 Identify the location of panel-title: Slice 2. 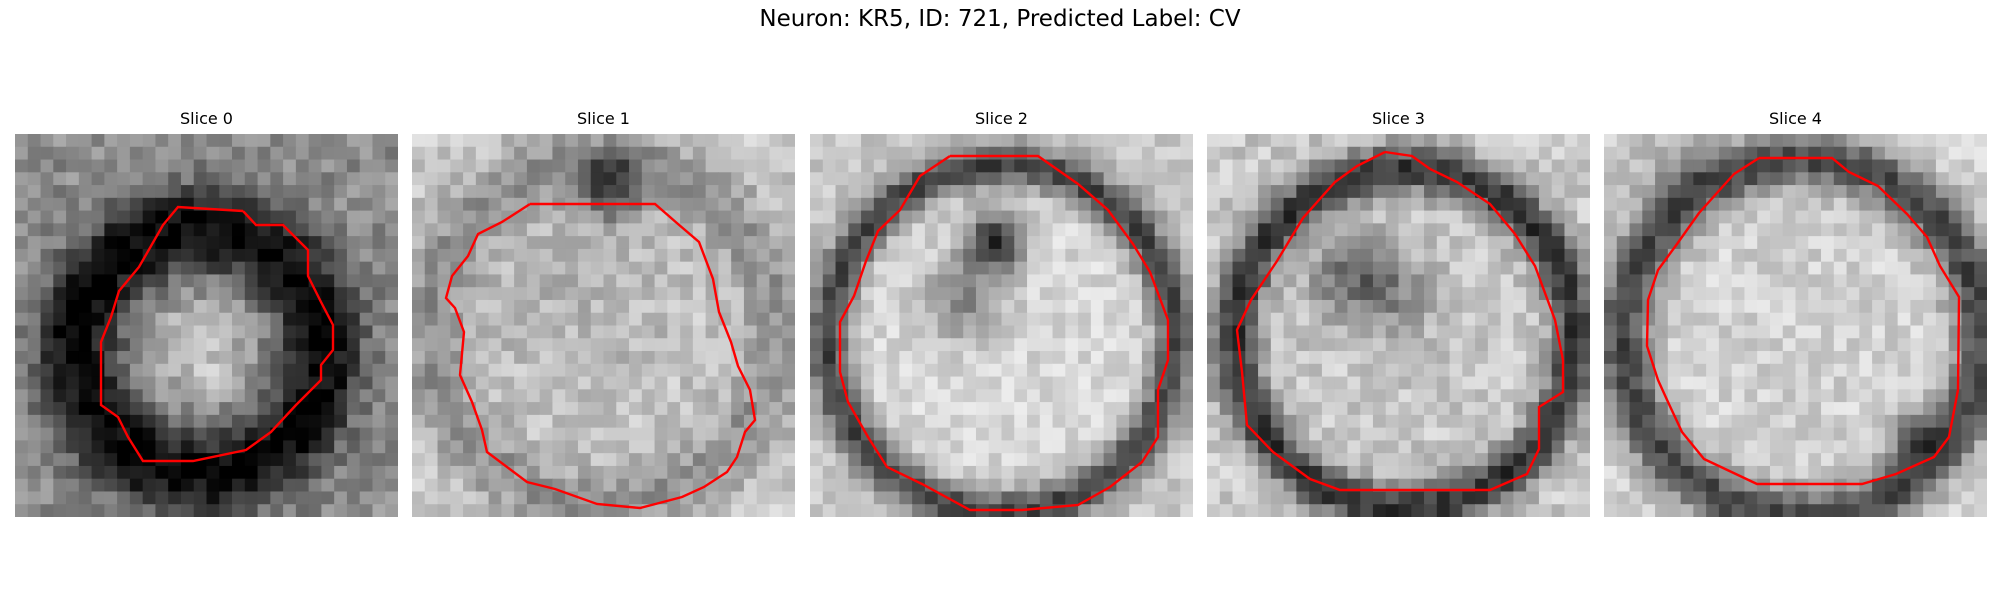
(1001, 118).